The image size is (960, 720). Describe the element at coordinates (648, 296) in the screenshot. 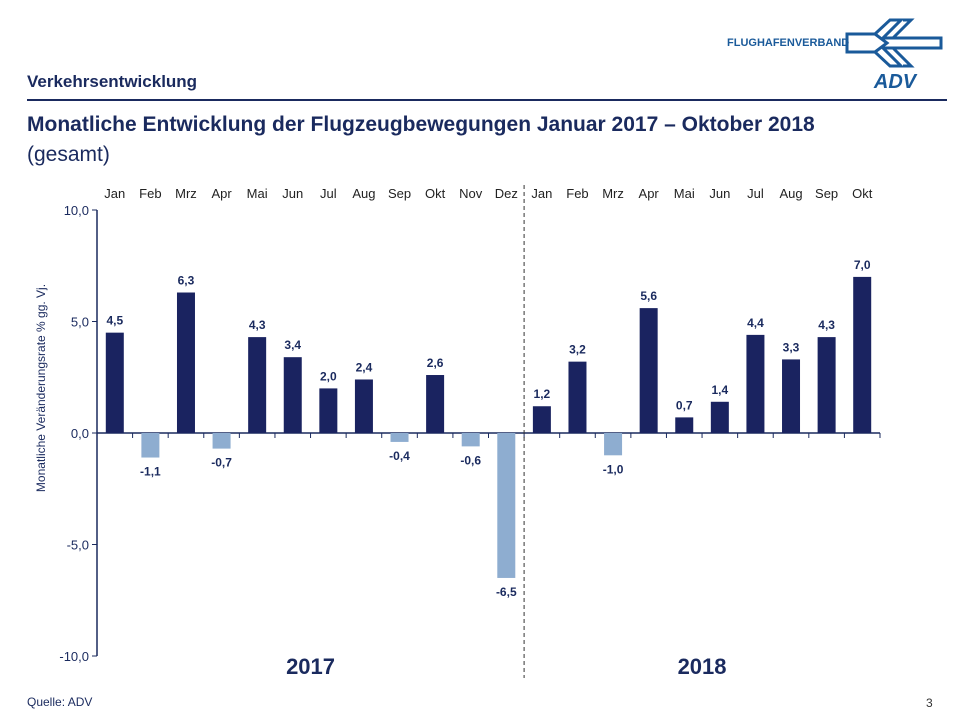

I see `data-label: 5,6` at that location.